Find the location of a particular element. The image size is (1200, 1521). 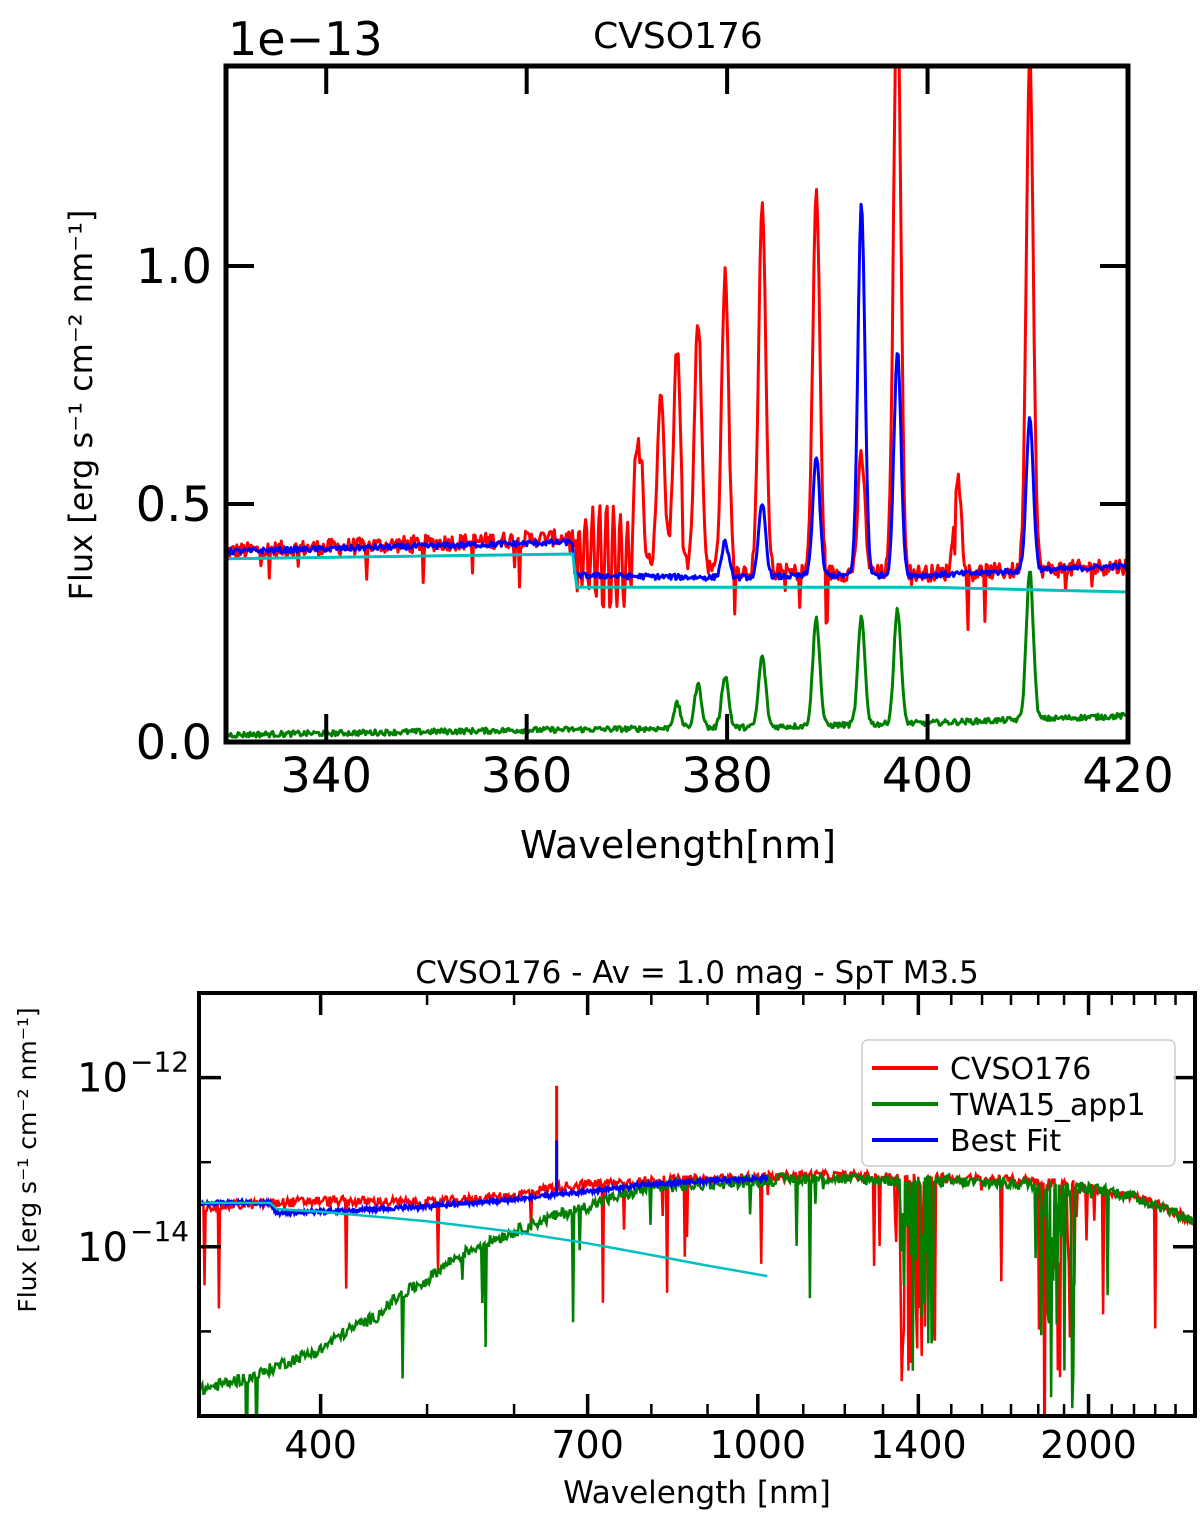

legend-label: Best Fit is located at coordinates (1005, 1141).